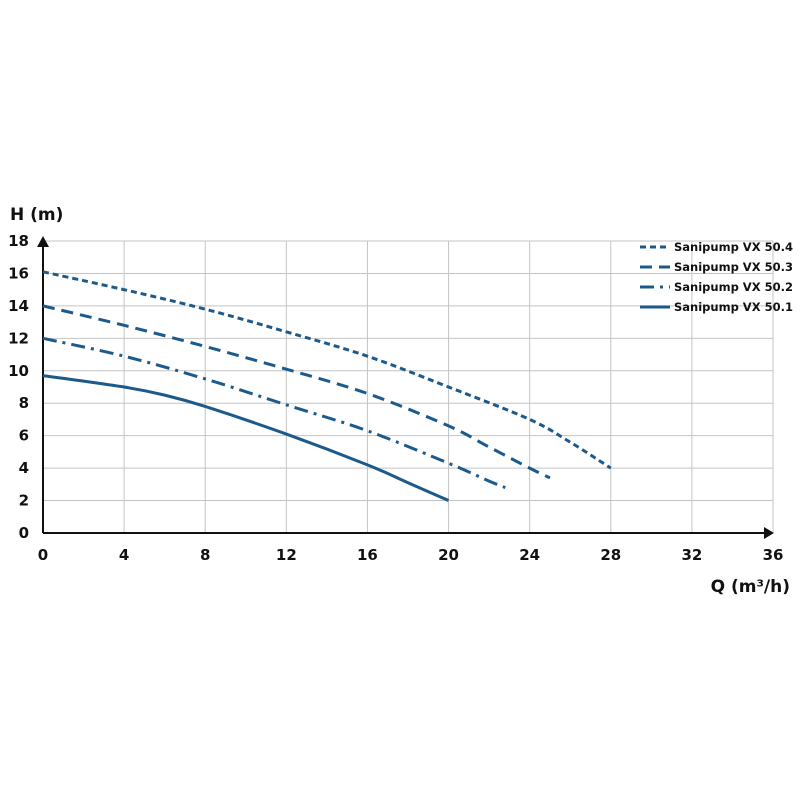 Image resolution: width=800 pixels, height=800 pixels. What do you see at coordinates (448, 555) in the screenshot?
I see `x-tick-label: 20` at bounding box center [448, 555].